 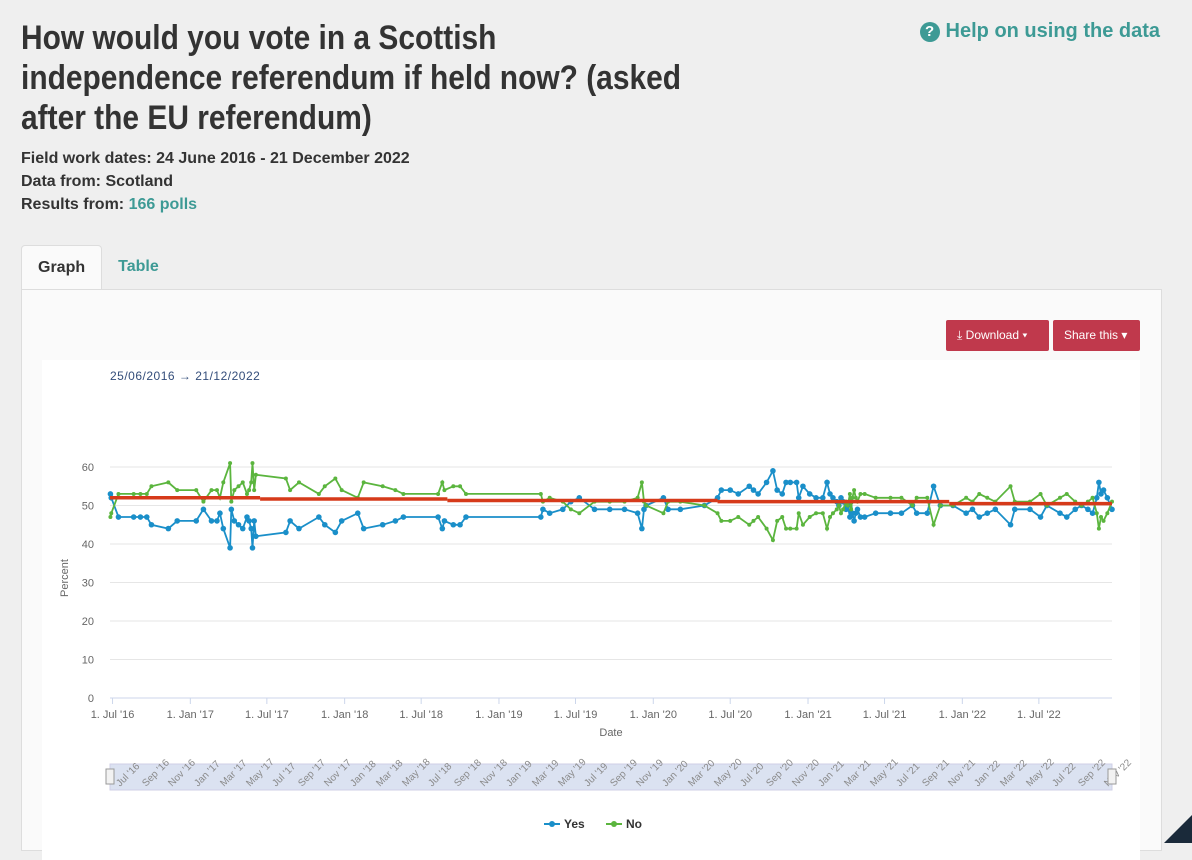 What do you see at coordinates (1091, 335) in the screenshot?
I see `share-label: Share this` at bounding box center [1091, 335].